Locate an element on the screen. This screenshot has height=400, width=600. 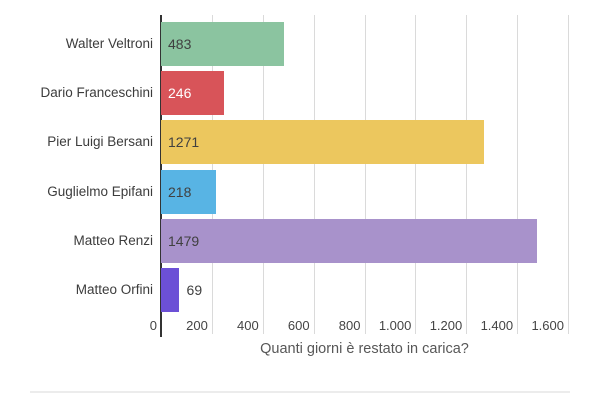
x-axis-title: Quanti giorni è restato in carica? is located at coordinates (364, 349).